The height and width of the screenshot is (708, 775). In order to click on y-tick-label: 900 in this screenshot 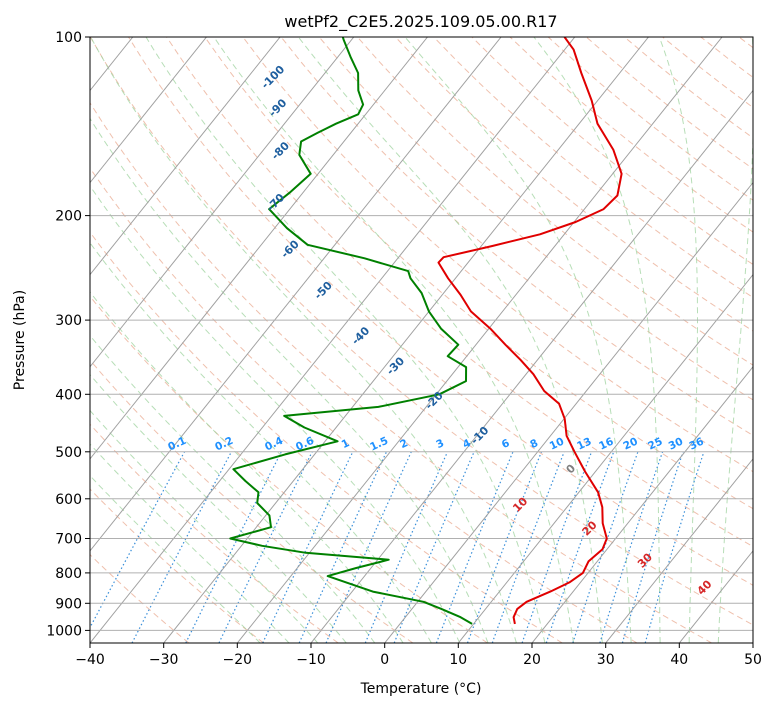, I will do `click(68, 604)`.